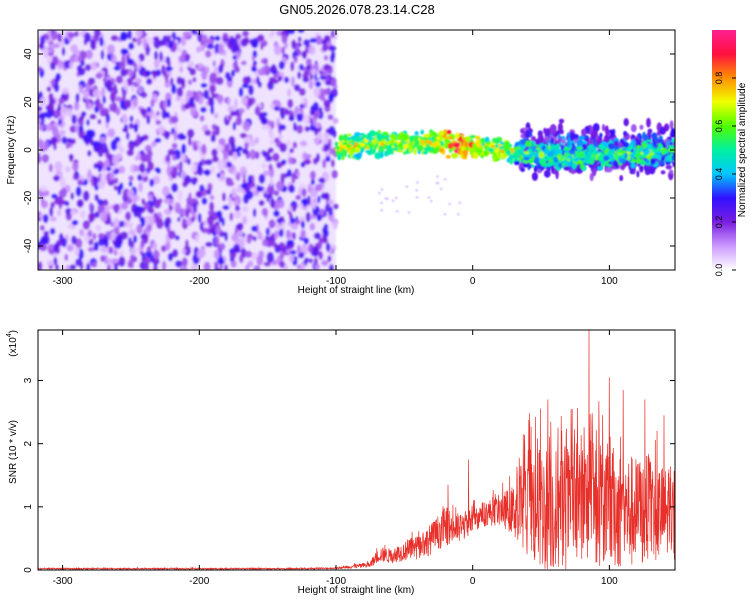 The width and height of the screenshot is (750, 600). Describe the element at coordinates (724, 150) in the screenshot. I see `colorbar-gradient` at that location.